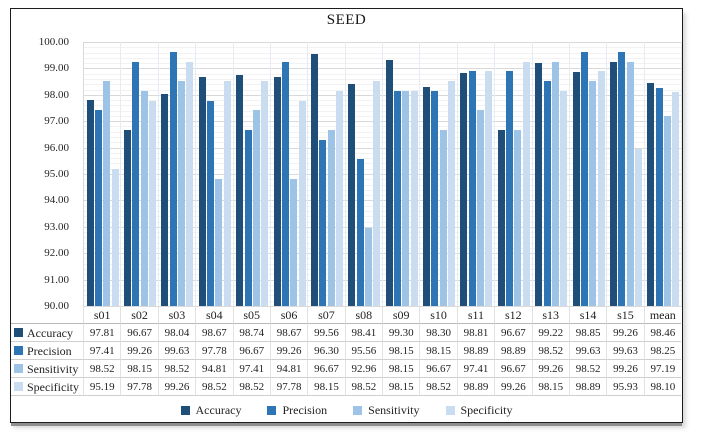 The height and width of the screenshot is (440, 724). I want to click on row-header-specificity: Specificity, so click(47, 387).